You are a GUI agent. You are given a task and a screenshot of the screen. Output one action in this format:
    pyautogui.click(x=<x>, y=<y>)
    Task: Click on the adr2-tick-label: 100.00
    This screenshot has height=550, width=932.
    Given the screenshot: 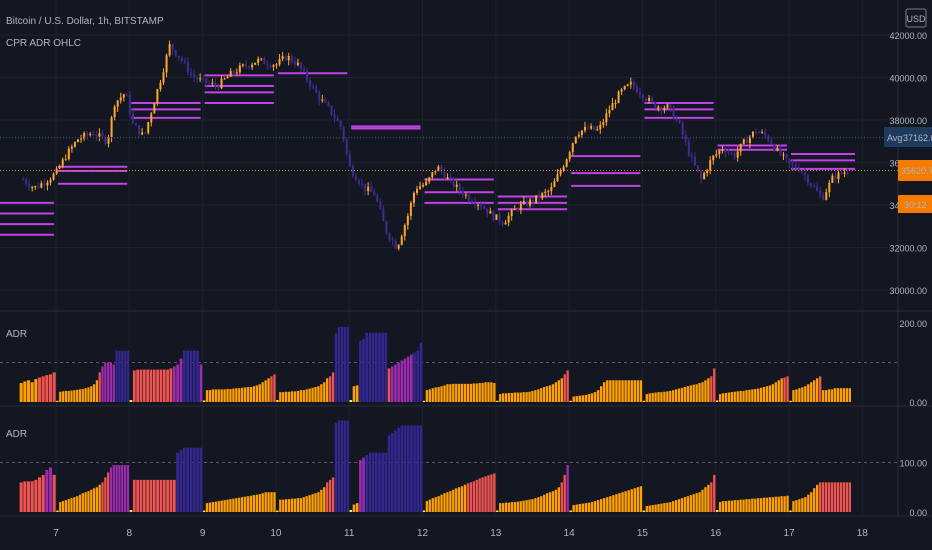 What is the action you would take?
    pyautogui.click(x=913, y=464)
    